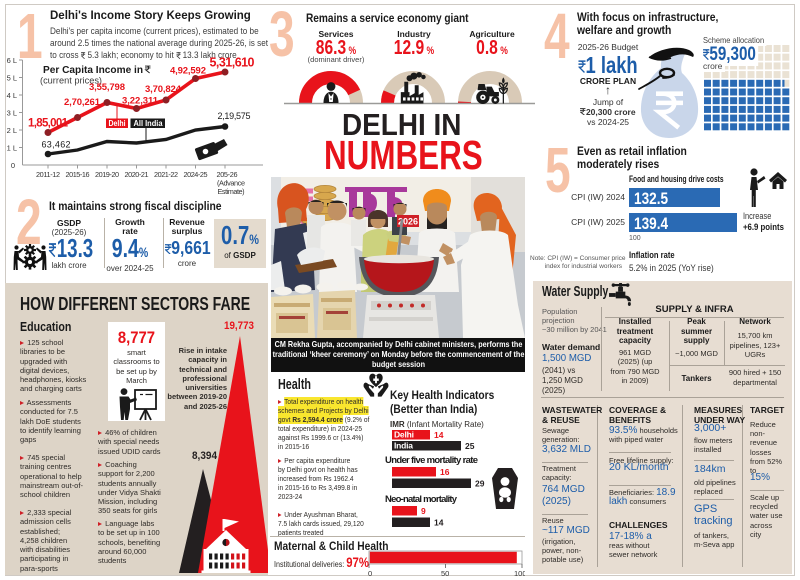  Describe the element at coordinates (48, 174) in the screenshot. I see `svg-text: 2011-12` at that location.